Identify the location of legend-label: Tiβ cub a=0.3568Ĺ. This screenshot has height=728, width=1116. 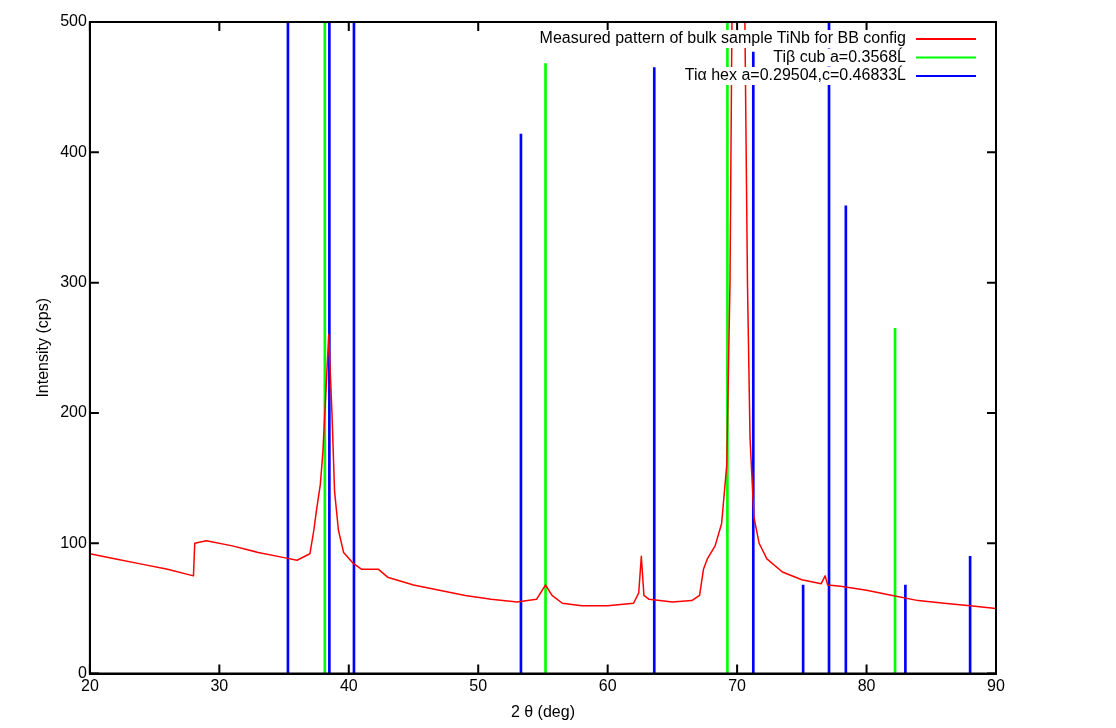
(840, 55).